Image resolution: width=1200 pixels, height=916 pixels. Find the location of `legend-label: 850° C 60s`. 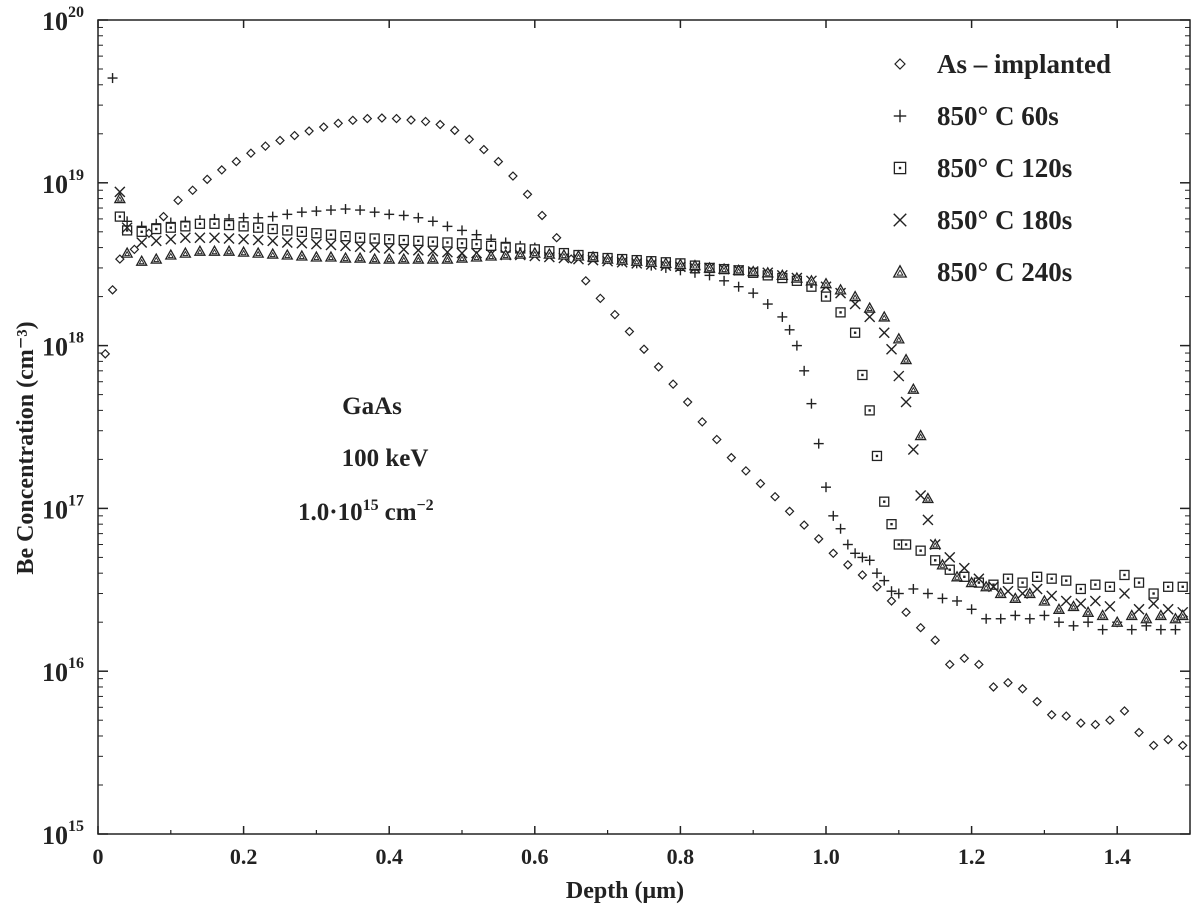

legend-label: 850° C 60s is located at coordinates (998, 116).